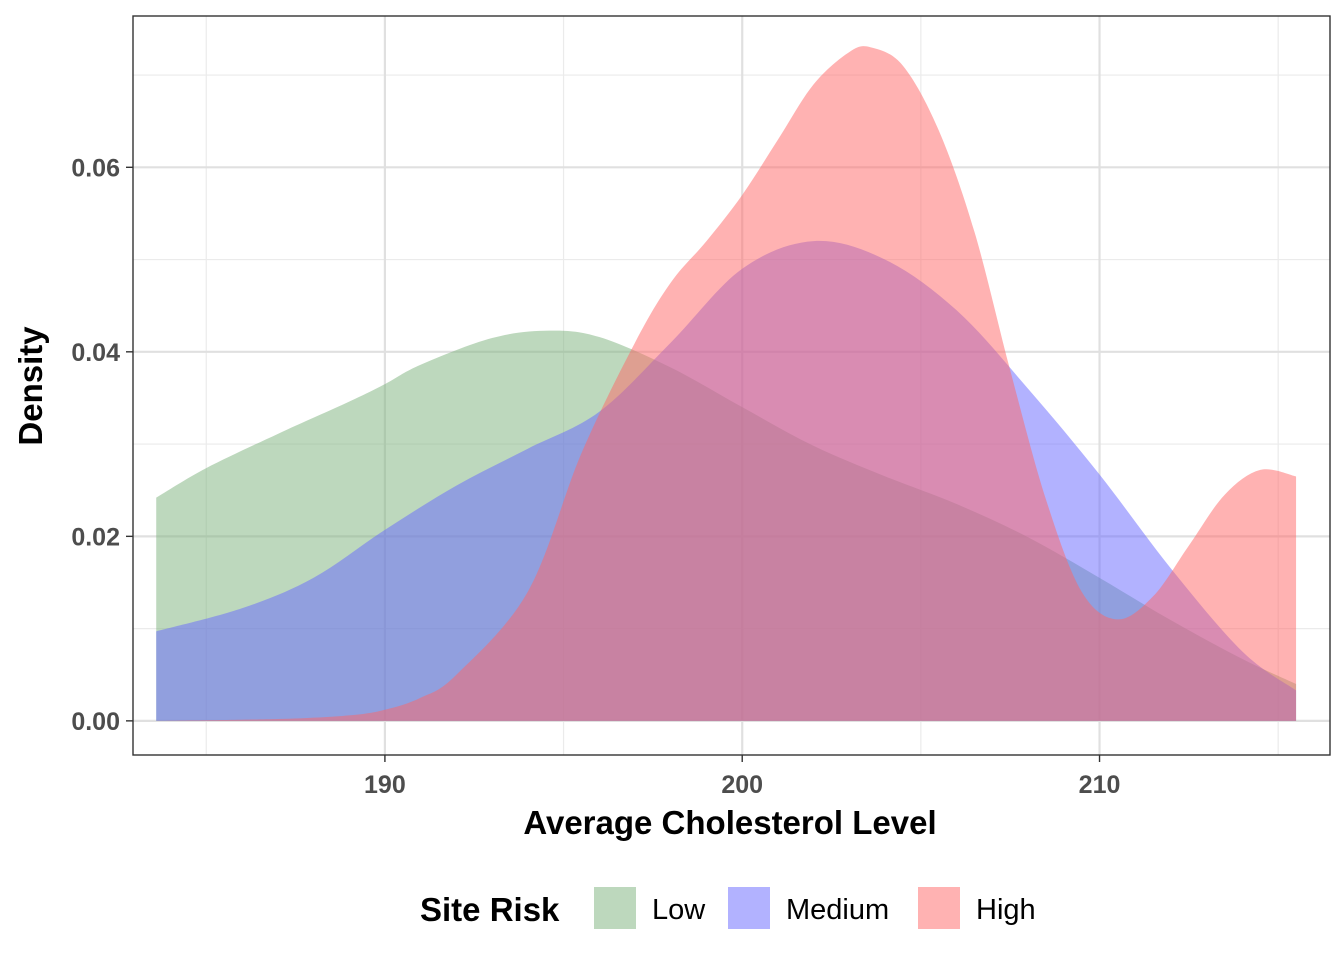 This screenshot has height=960, width=1344. I want to click on legend-item-high: High, so click(977, 908).